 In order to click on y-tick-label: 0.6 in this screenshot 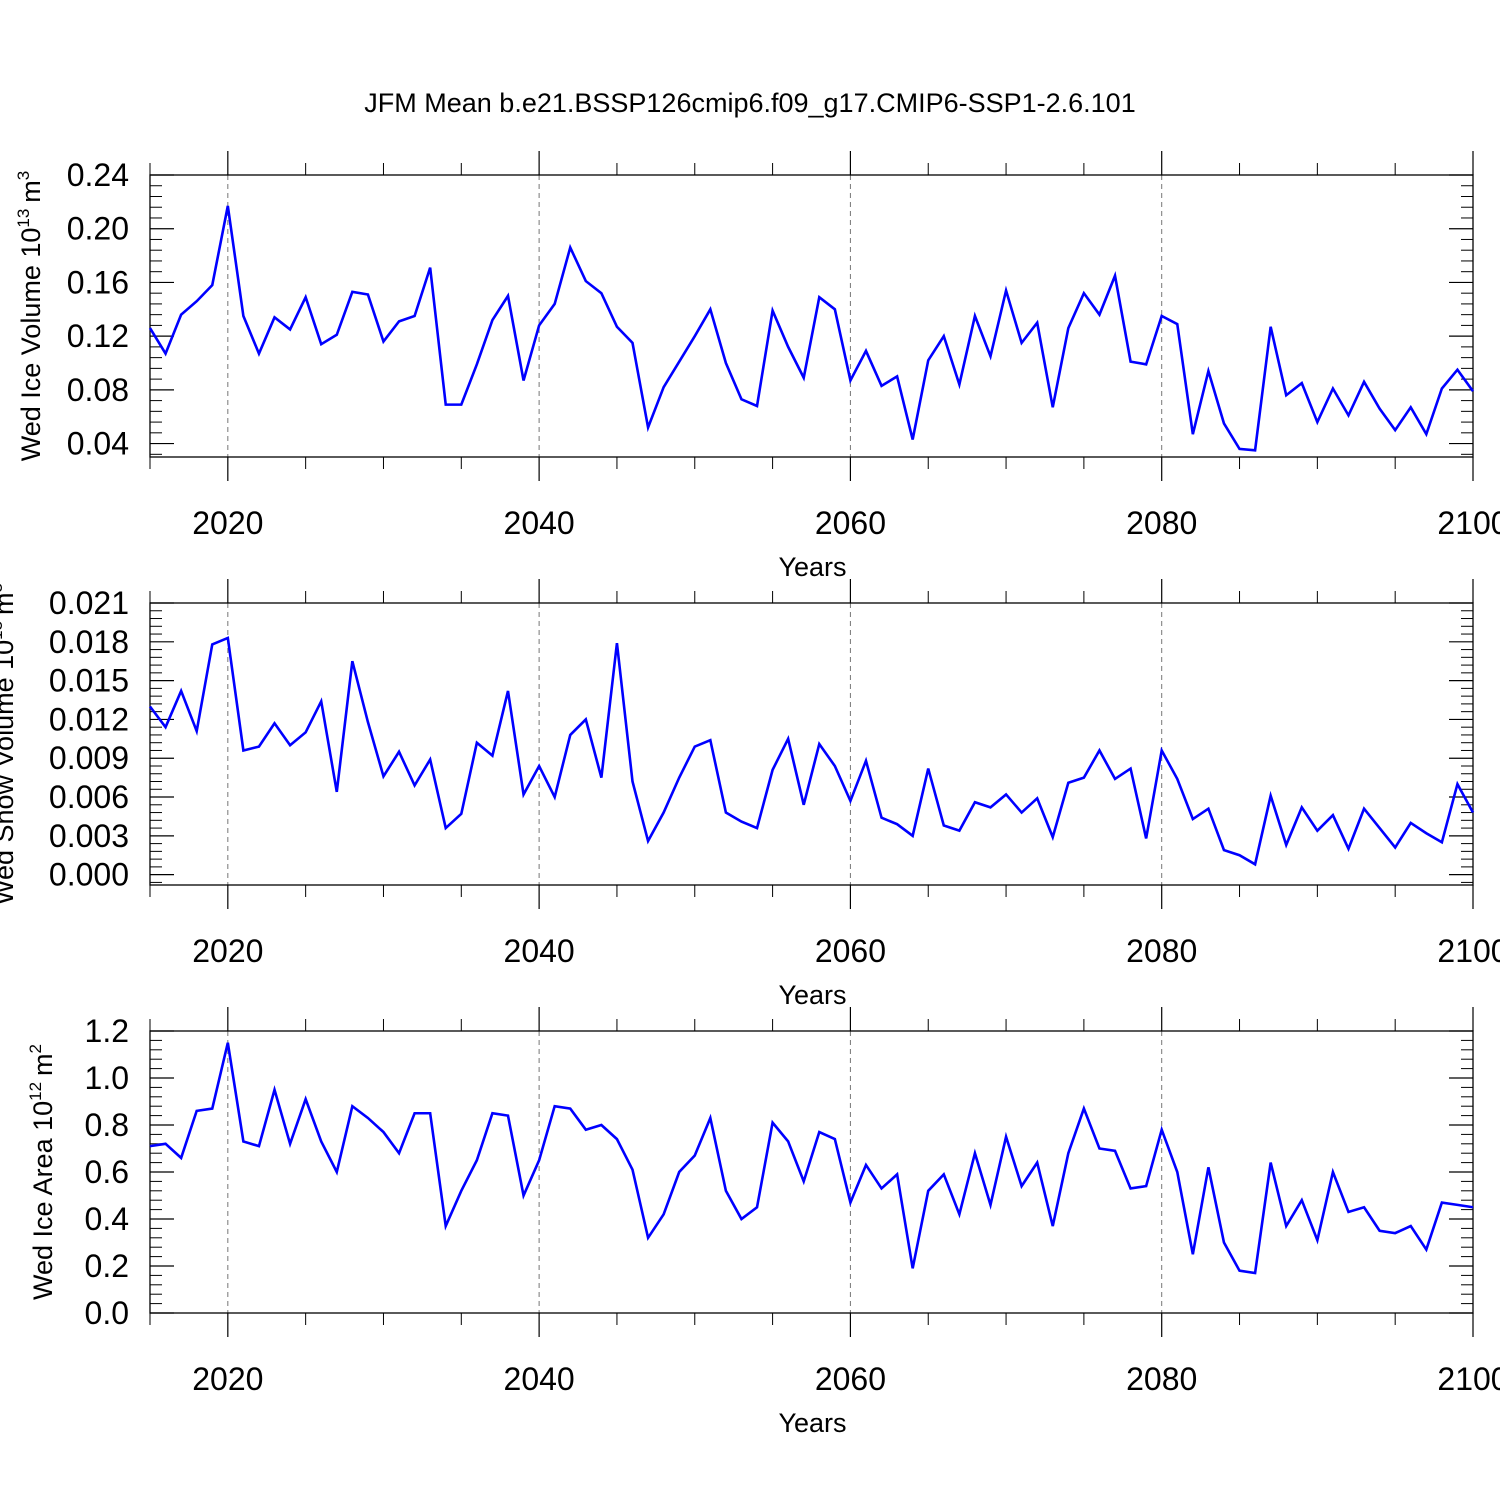, I will do `click(107, 1172)`.